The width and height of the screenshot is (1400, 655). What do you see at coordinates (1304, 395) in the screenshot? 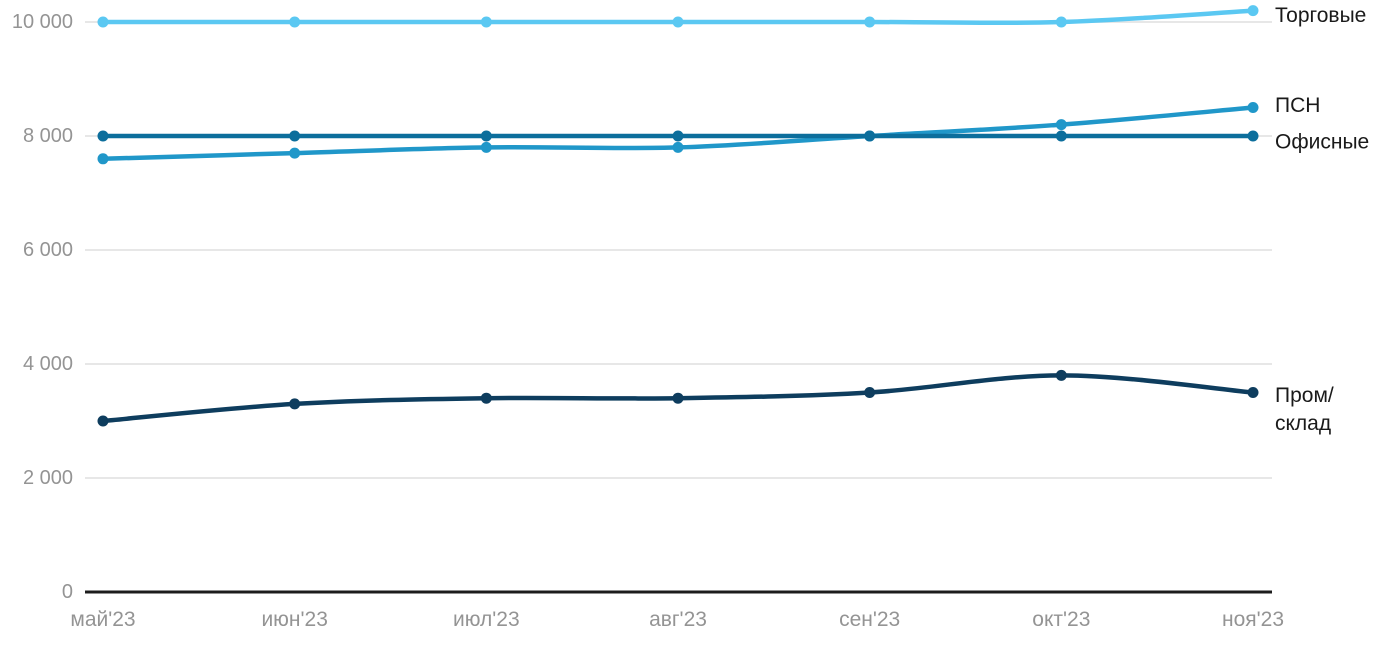
I see `series-end-label-3: Пром/` at bounding box center [1304, 395].